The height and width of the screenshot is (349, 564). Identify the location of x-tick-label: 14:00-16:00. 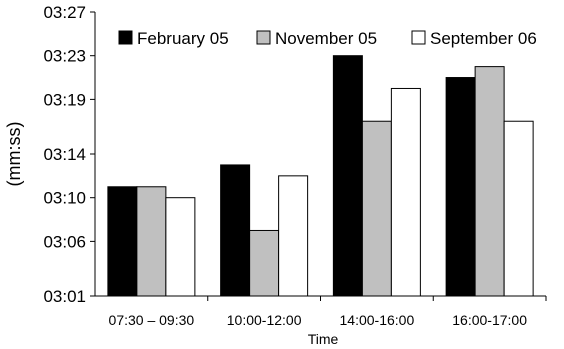
(377, 320).